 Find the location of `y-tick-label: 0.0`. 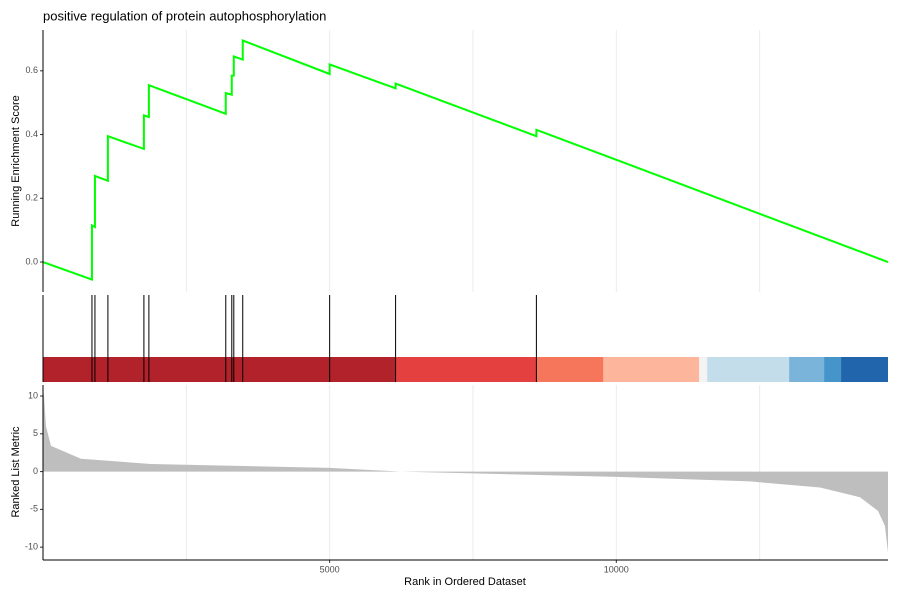

y-tick-label: 0.0 is located at coordinates (31, 261).